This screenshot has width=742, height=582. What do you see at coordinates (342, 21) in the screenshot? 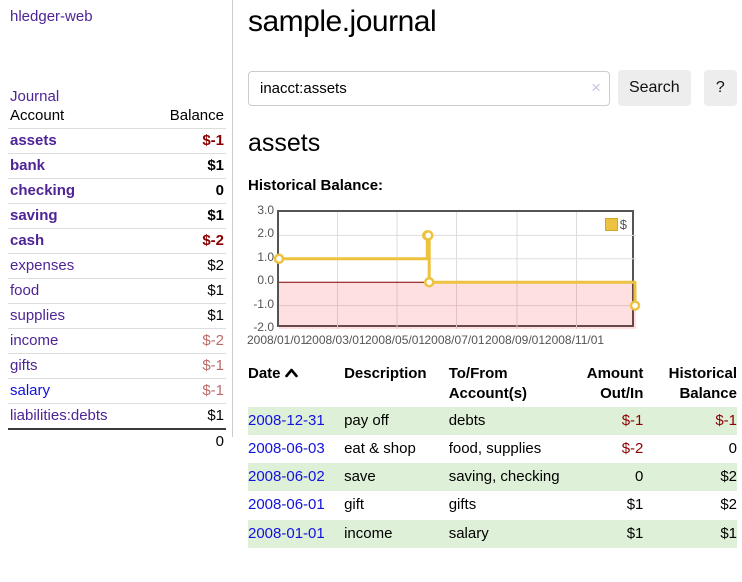
I see `page-title: sample.journal` at bounding box center [342, 21].